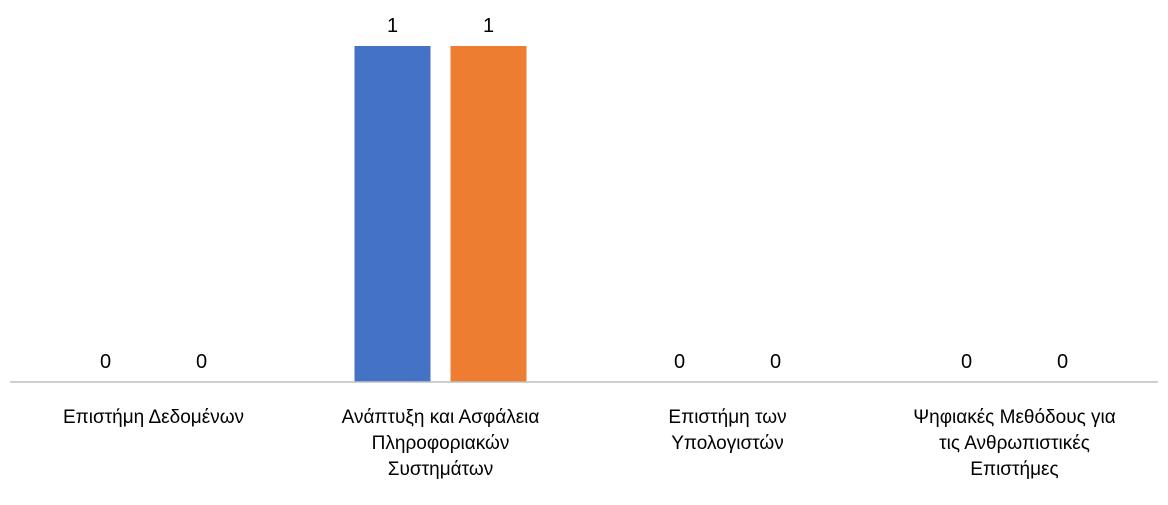 Image resolution: width=1168 pixels, height=505 pixels. What do you see at coordinates (775, 362) in the screenshot?
I see `data-label-series-2-category-3: 0` at bounding box center [775, 362].